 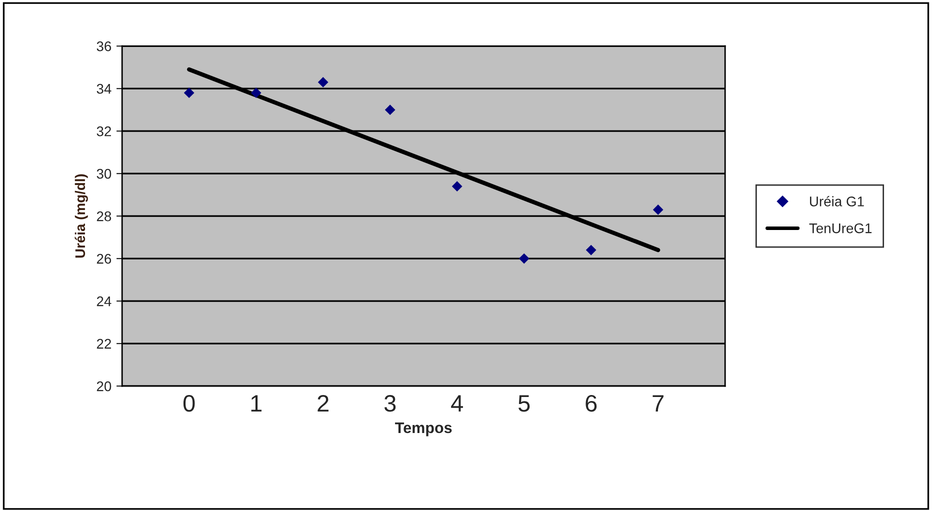 I want to click on x-tick-label: 5, so click(x=524, y=403).